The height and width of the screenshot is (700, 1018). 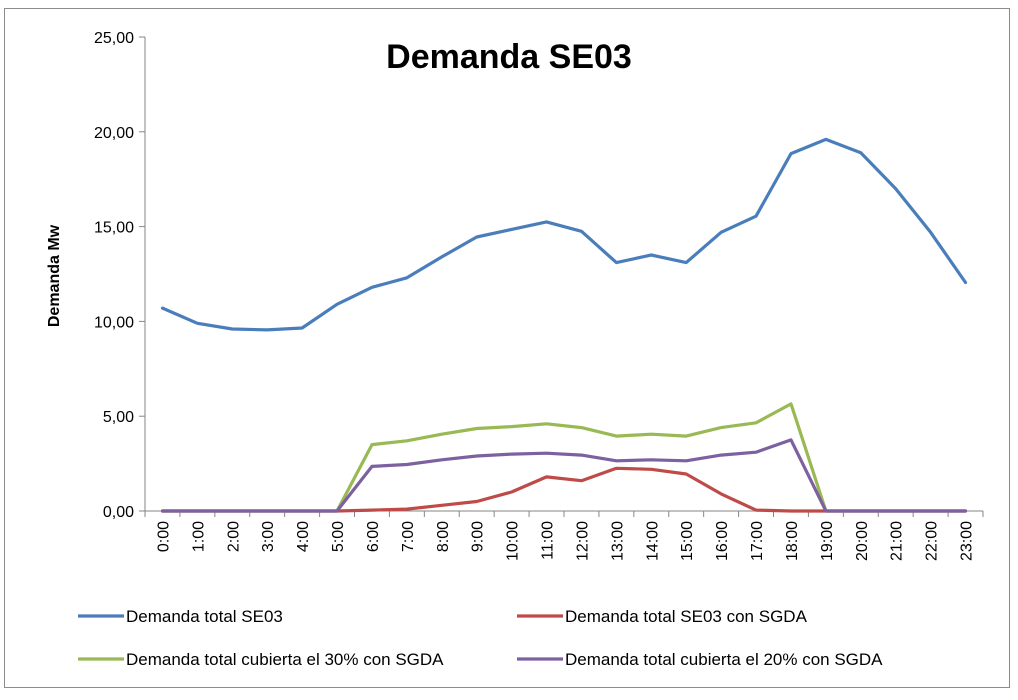 I want to click on x-tick-label: 22:00, so click(x=932, y=541).